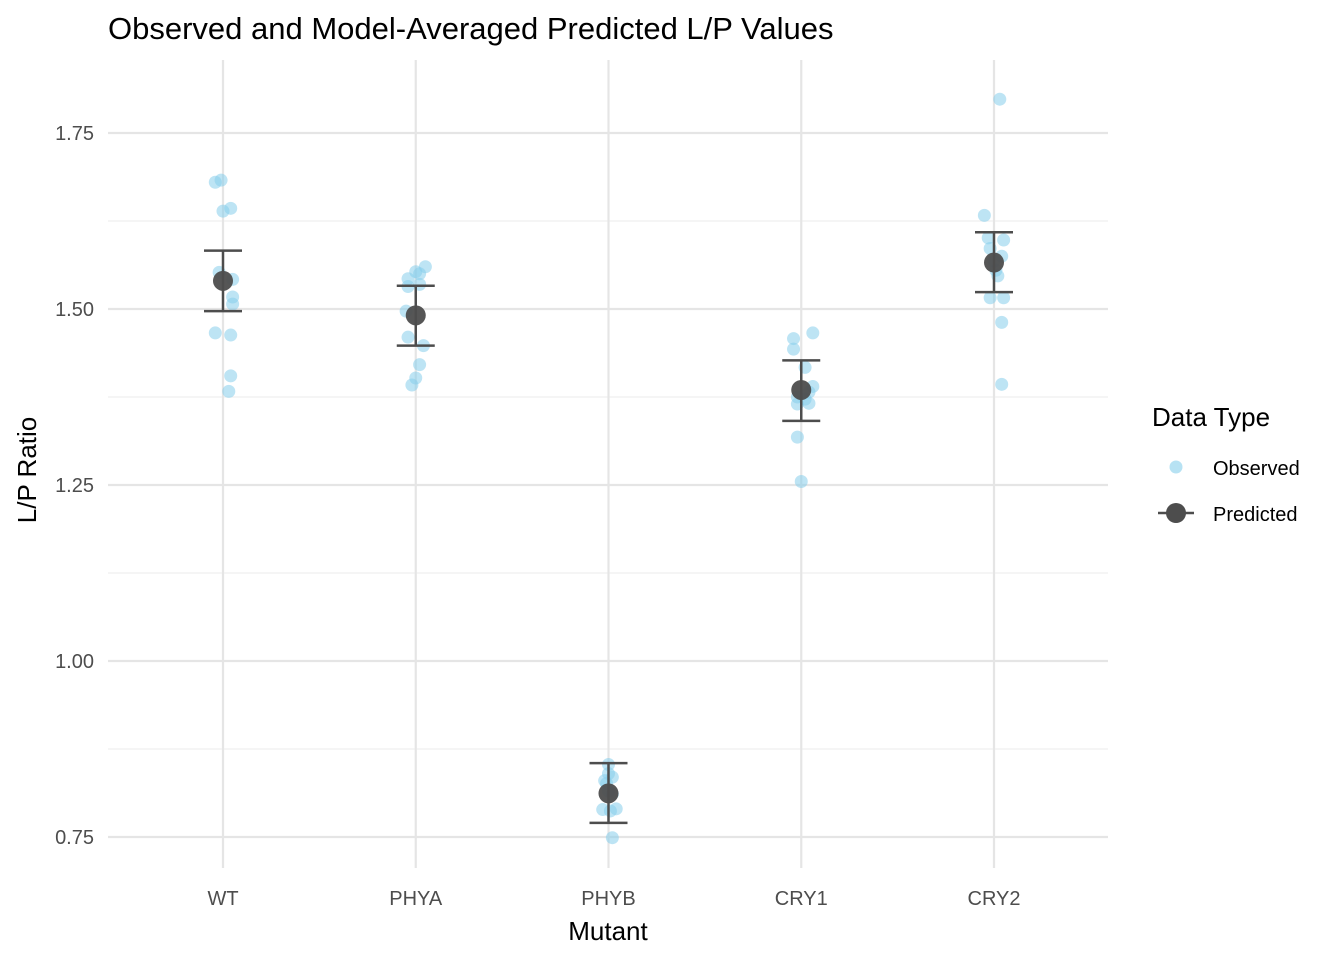 The width and height of the screenshot is (1344, 960). What do you see at coordinates (27, 470) in the screenshot?
I see `y-axis-title: L/P Ratio` at bounding box center [27, 470].